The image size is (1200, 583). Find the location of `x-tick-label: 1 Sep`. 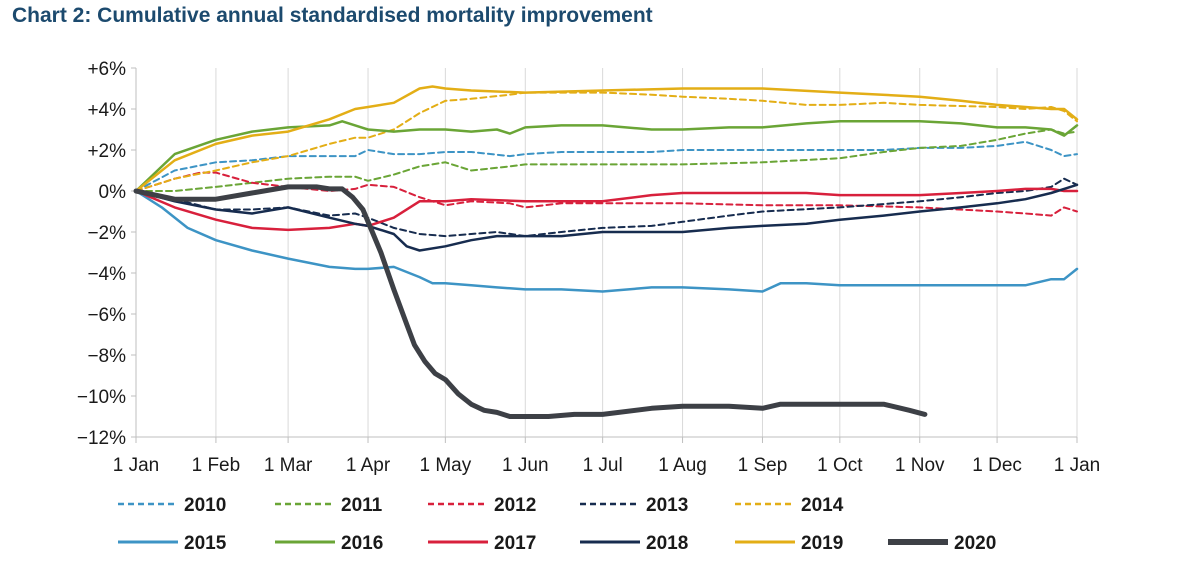

x-tick-label: 1 Sep is located at coordinates (763, 465).